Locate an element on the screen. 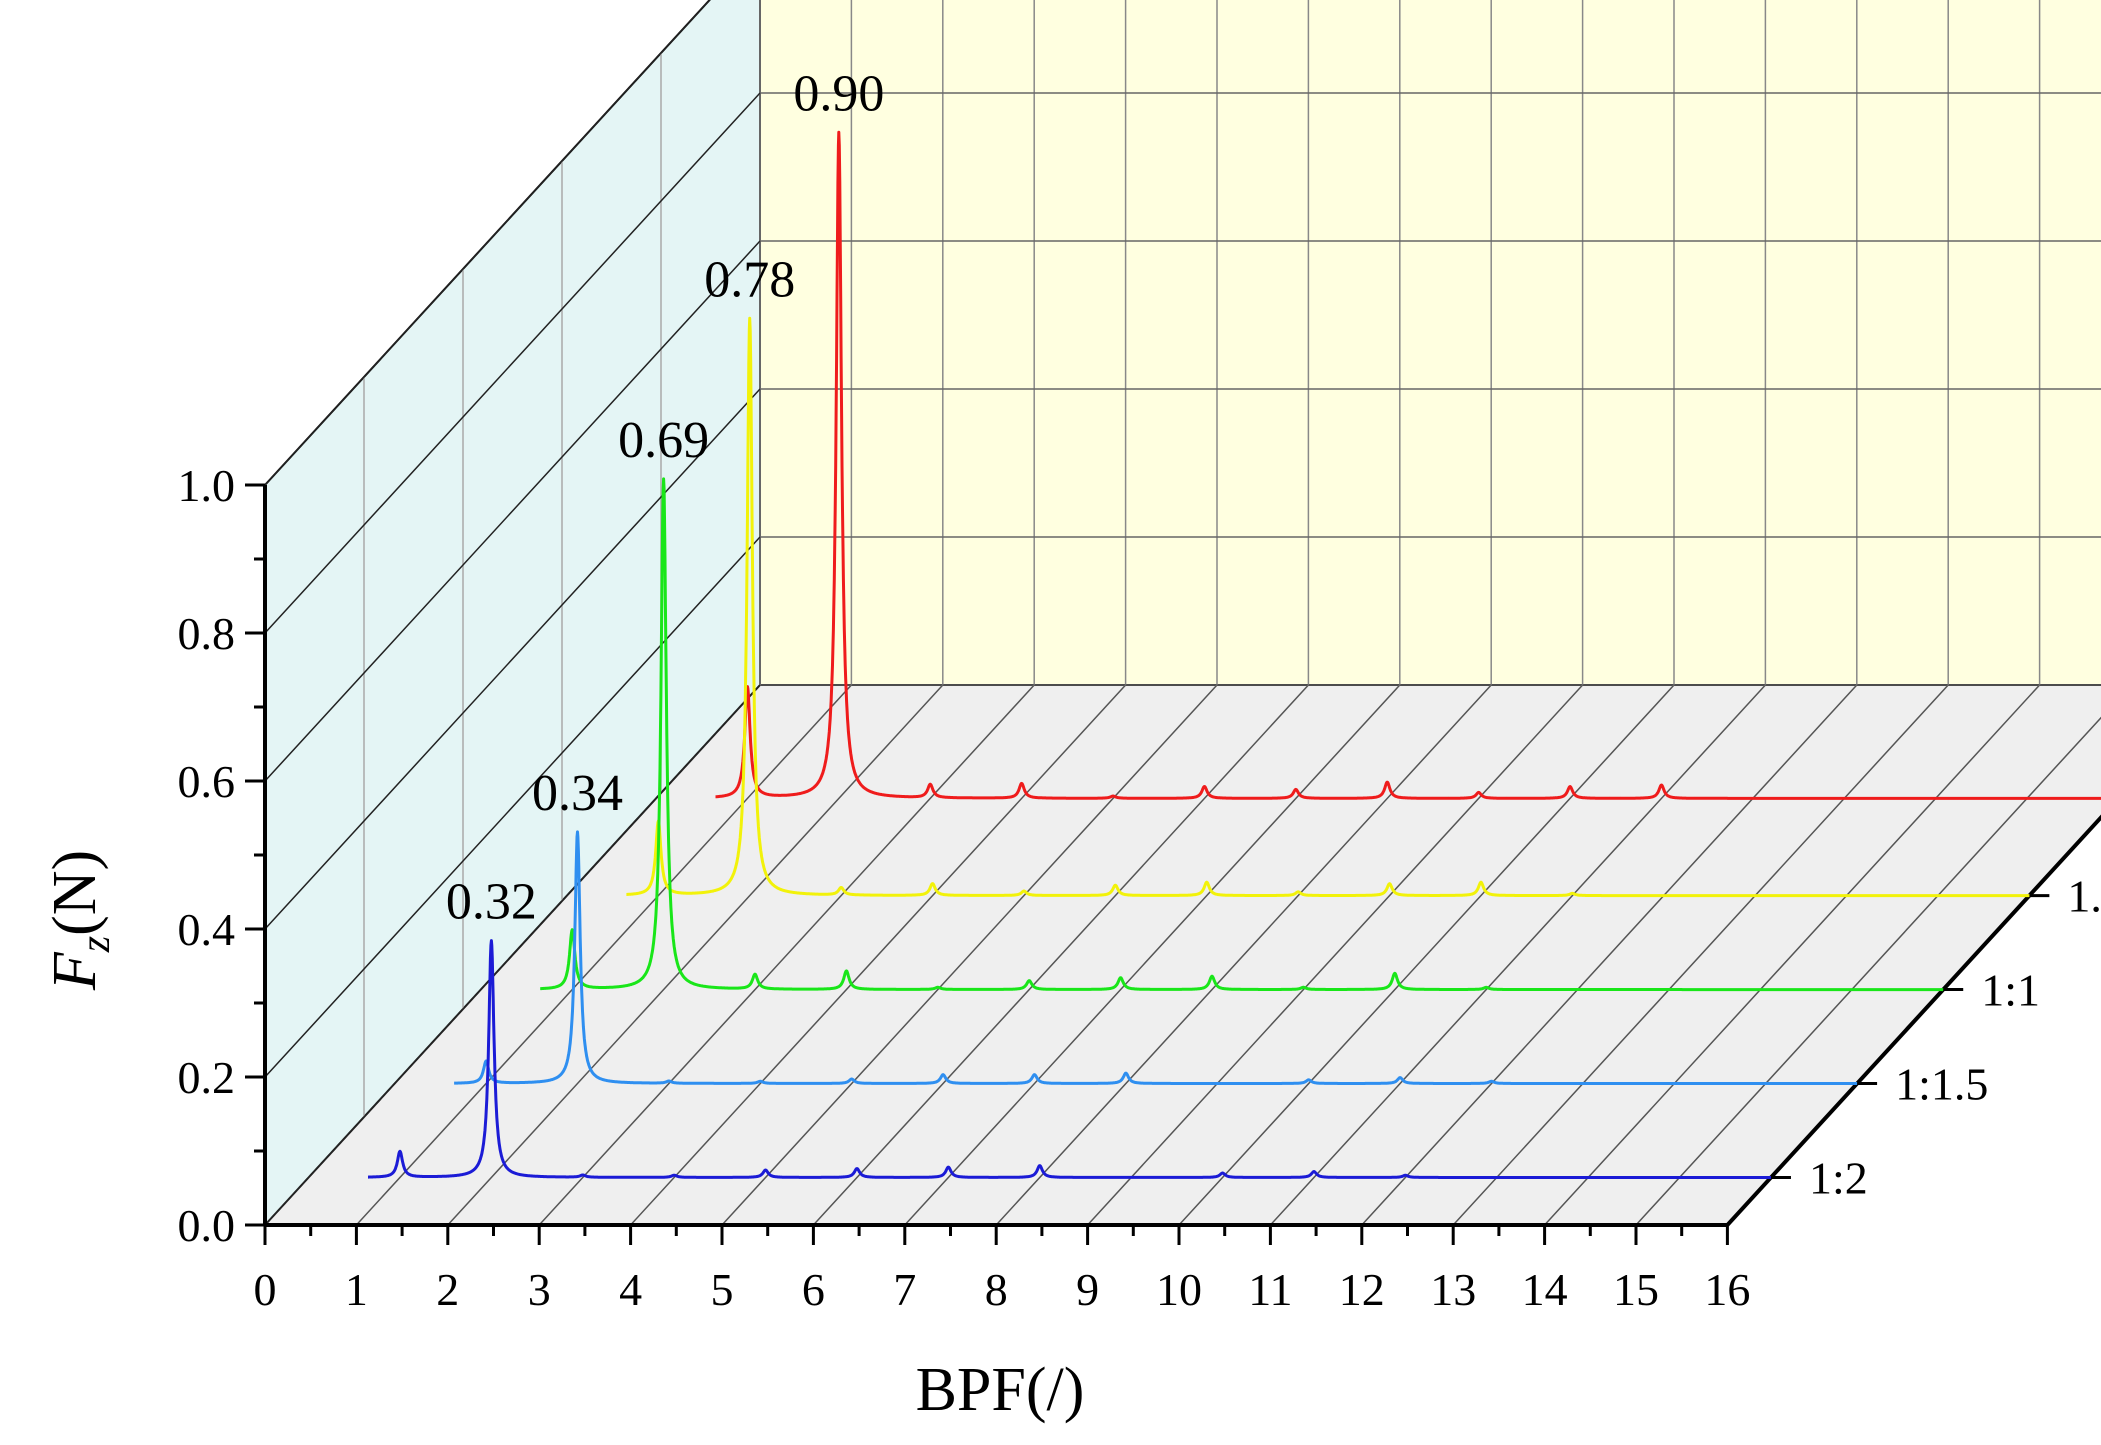 The width and height of the screenshot is (2101, 1445). x-tick-label: 4 is located at coordinates (630, 1289).